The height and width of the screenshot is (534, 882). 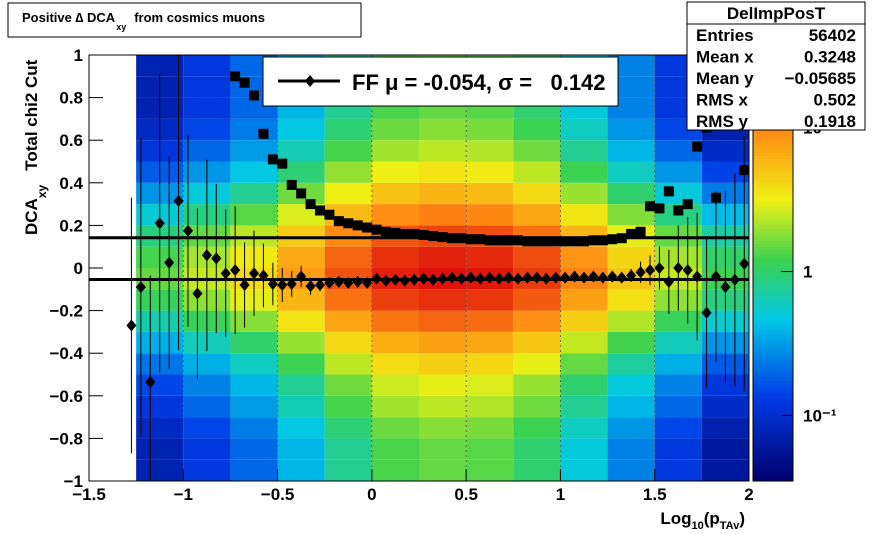 I want to click on chart-title: Positive ∆ DCAxy from cosmics muons, so click(x=143, y=21).